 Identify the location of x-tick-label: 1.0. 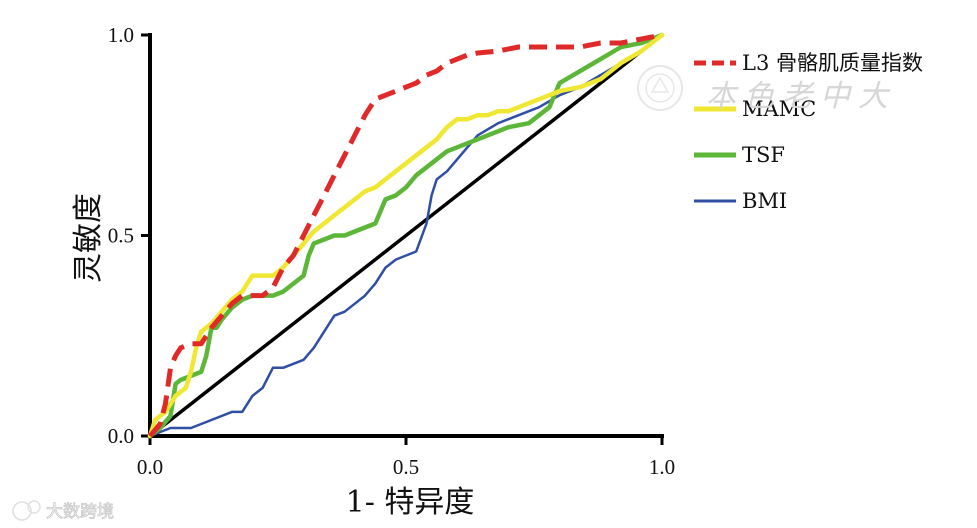
(662, 467).